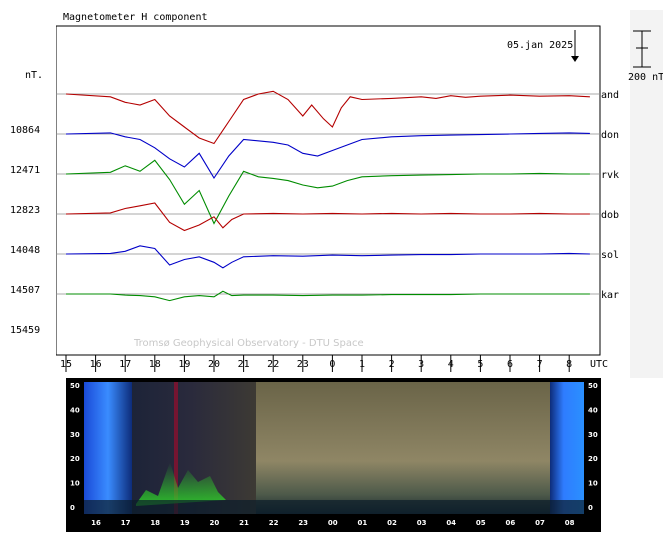  I want to click on trace-sol, so click(327, 257).